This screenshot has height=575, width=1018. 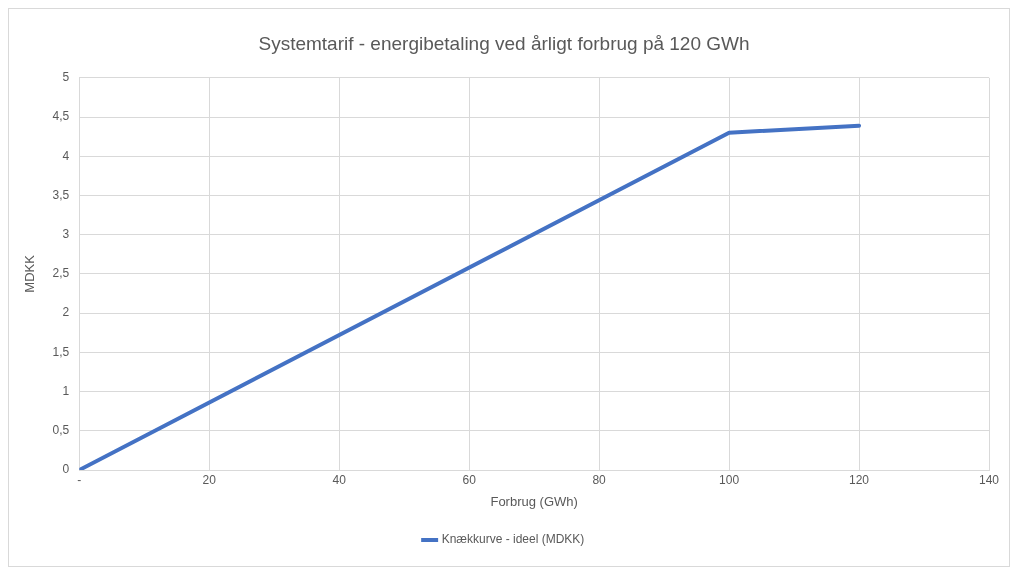 I want to click on y-tick-label: 1,5, so click(x=61, y=351).